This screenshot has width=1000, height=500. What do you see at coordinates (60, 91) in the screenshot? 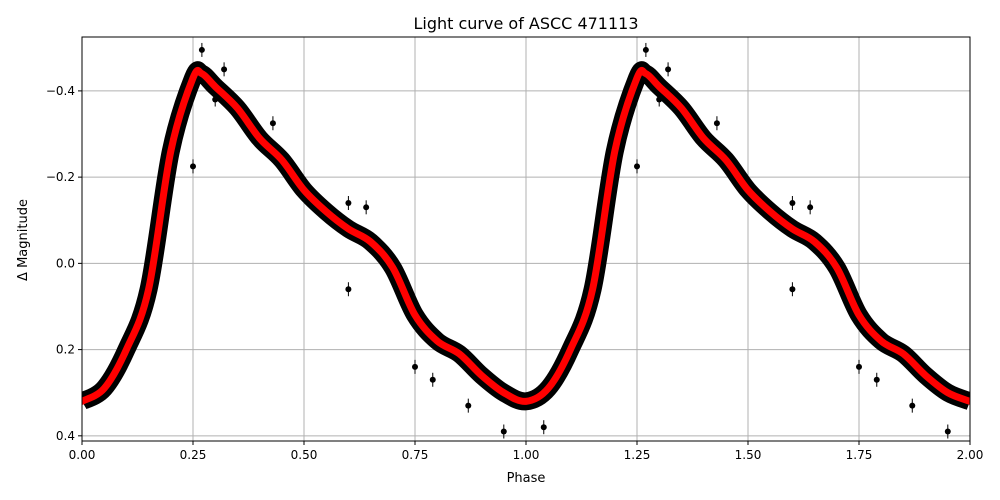
I see `y-tick-label: −0.4` at bounding box center [60, 91].